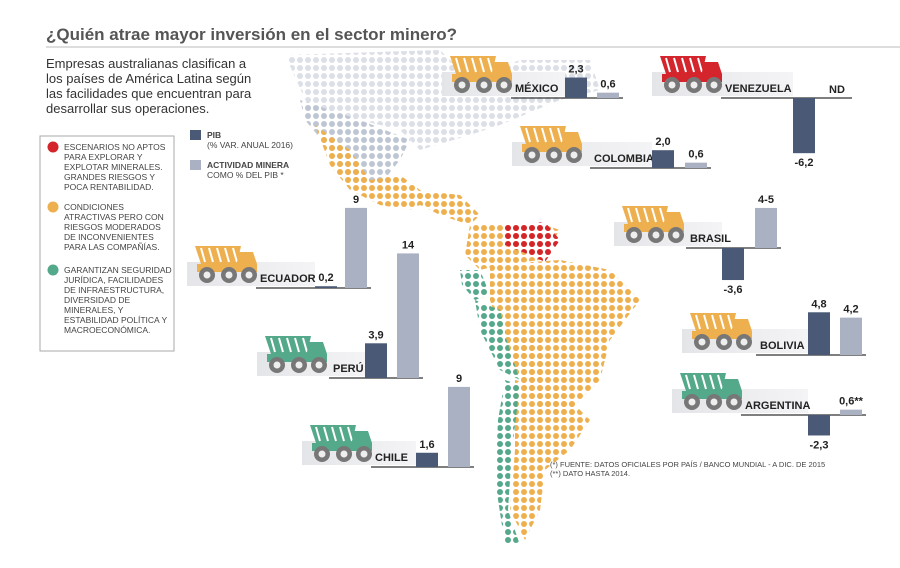 The image size is (900, 568). What do you see at coordinates (148, 78) in the screenshot?
I see `intro-line: los países de América Latina según` at bounding box center [148, 78].